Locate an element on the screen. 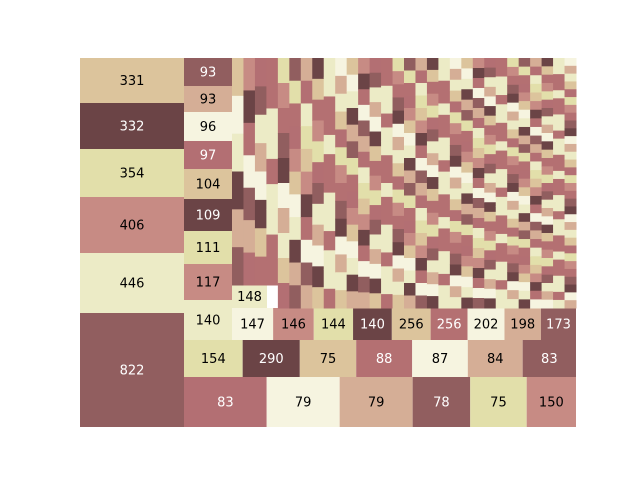  cell-value-label: 79 is located at coordinates (376, 403).